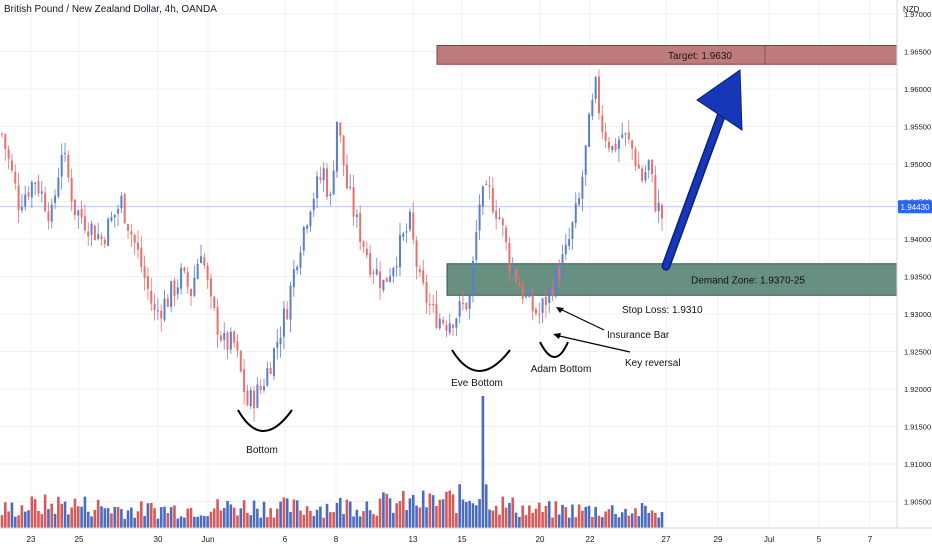 The height and width of the screenshot is (550, 932). What do you see at coordinates (917, 352) in the screenshot?
I see `price-tick-label: 1.92500` at bounding box center [917, 352].